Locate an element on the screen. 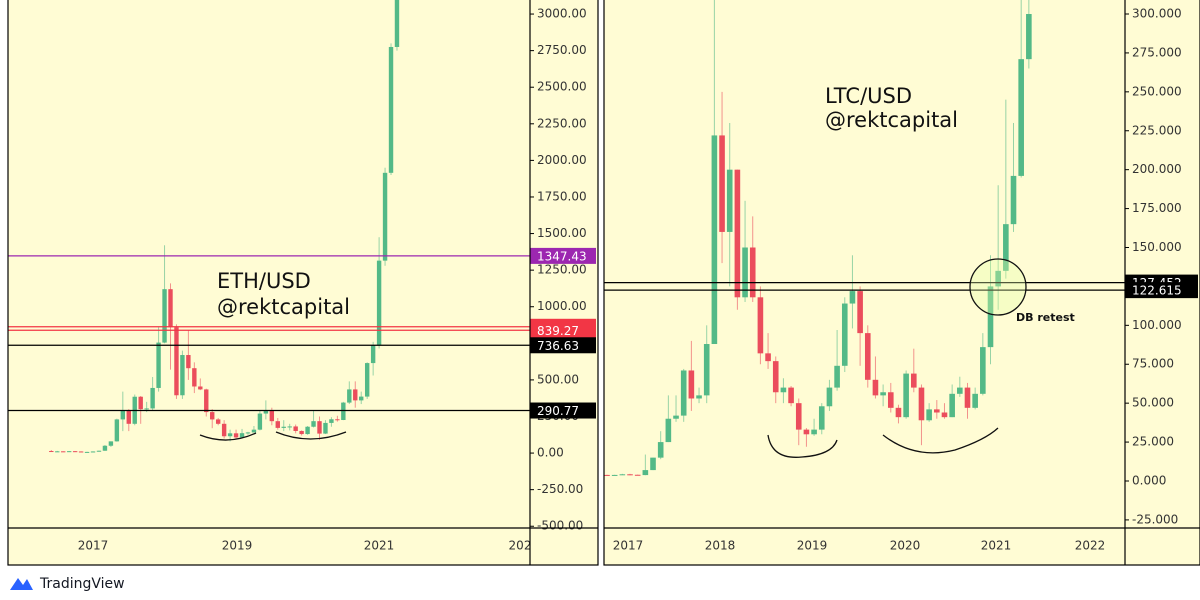 The height and width of the screenshot is (600, 1200). y-tick-label: 1500.00 is located at coordinates (562, 233).